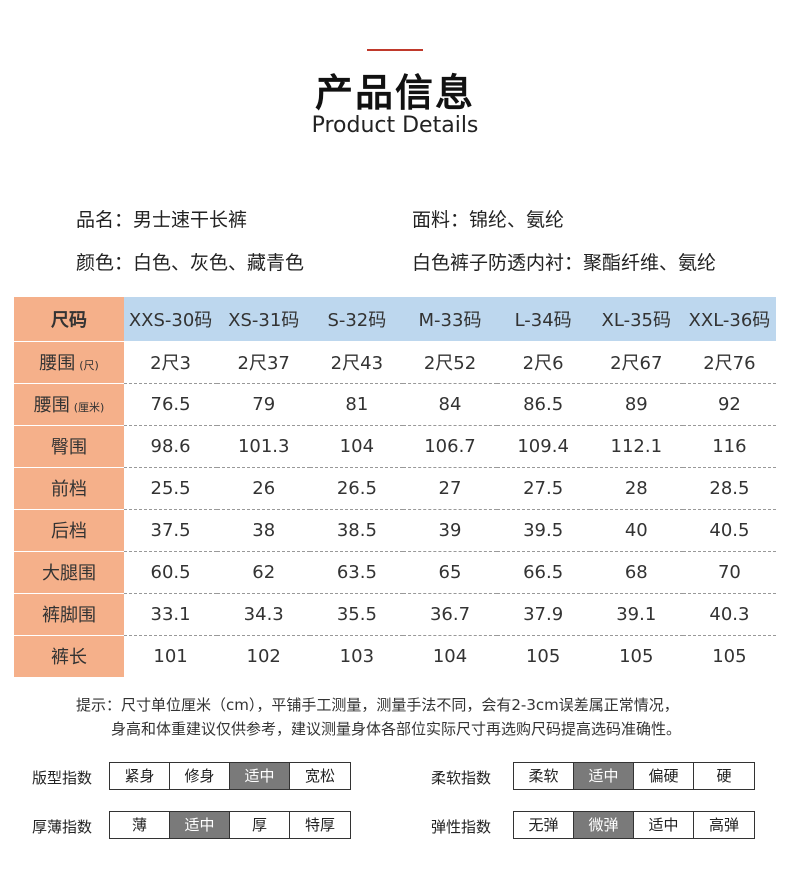 The image size is (790, 890). Describe the element at coordinates (263, 656) in the screenshot. I see `measurement-value-cell: 102` at that location.